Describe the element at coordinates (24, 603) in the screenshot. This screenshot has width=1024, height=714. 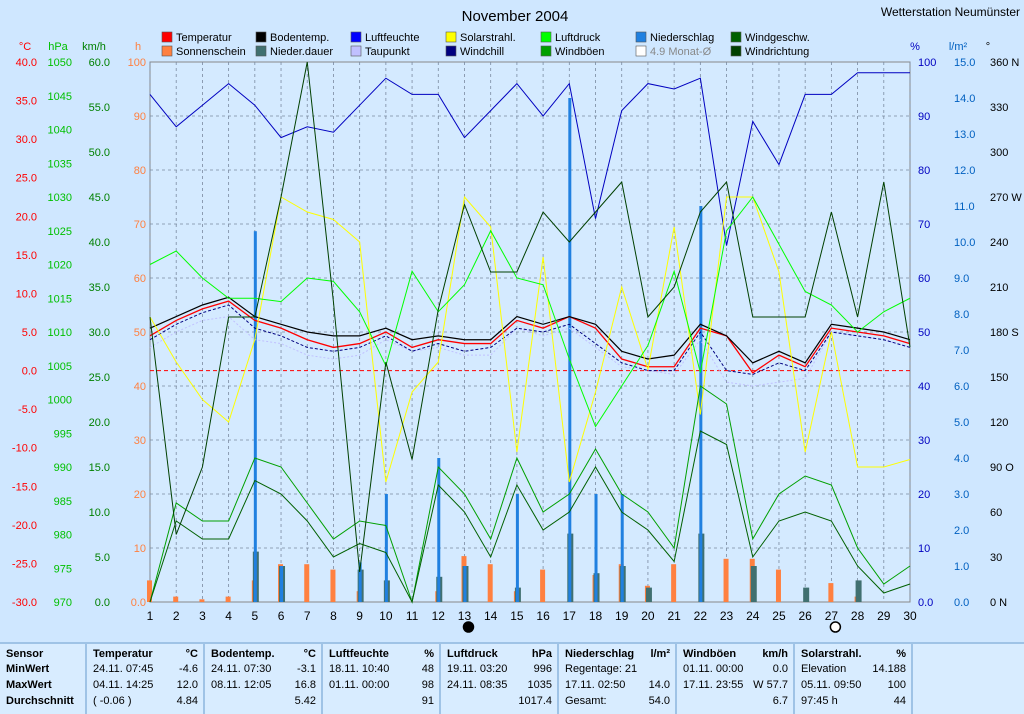
I see `temperature-tick-label: -30.0` at that location.